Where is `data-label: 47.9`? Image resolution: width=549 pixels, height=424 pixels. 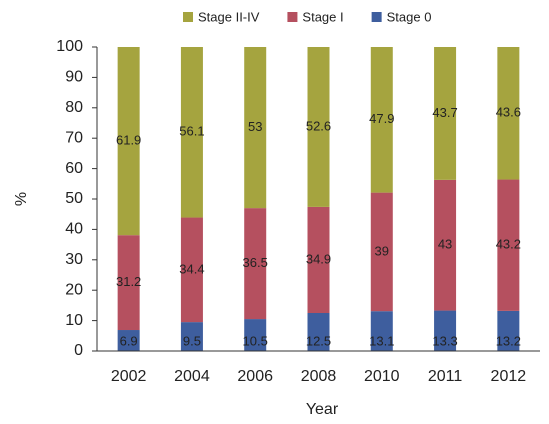
data-label: 47.9 is located at coordinates (381, 118).